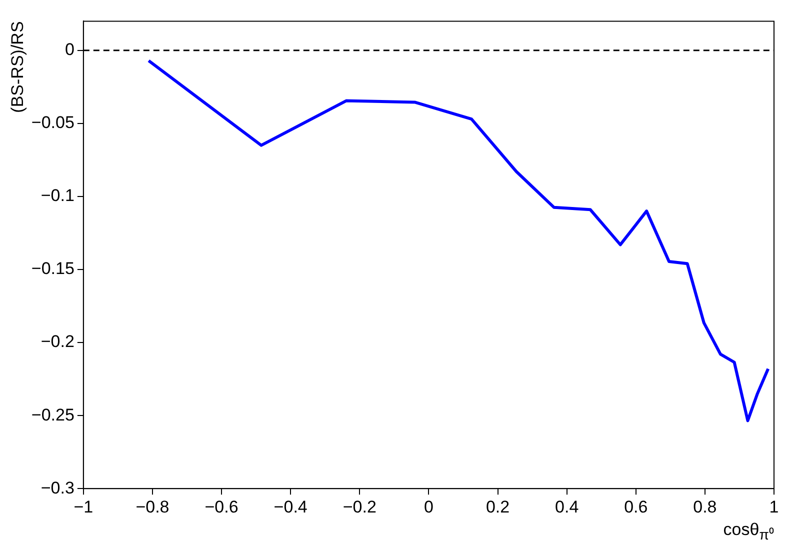 This screenshot has width=792, height=551. Describe the element at coordinates (498, 506) in the screenshot. I see `x-tick-label: 0.2` at that location.